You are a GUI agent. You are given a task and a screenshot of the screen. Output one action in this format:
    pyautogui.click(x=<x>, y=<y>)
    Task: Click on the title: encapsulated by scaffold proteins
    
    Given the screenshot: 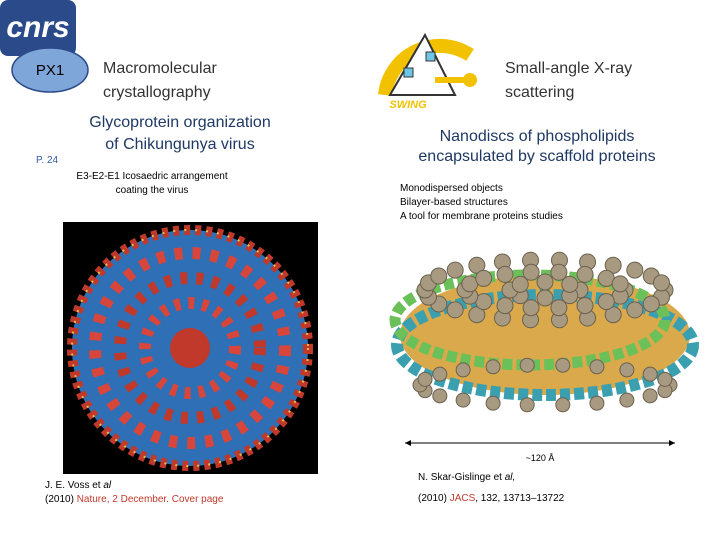 What is the action you would take?
    pyautogui.click(x=536, y=156)
    